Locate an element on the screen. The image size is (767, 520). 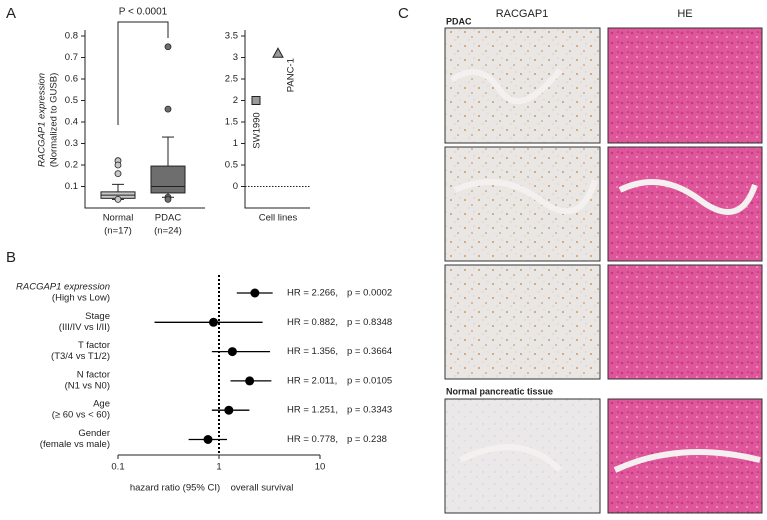
row-label: (female vs male) is located at coordinates (75, 444).